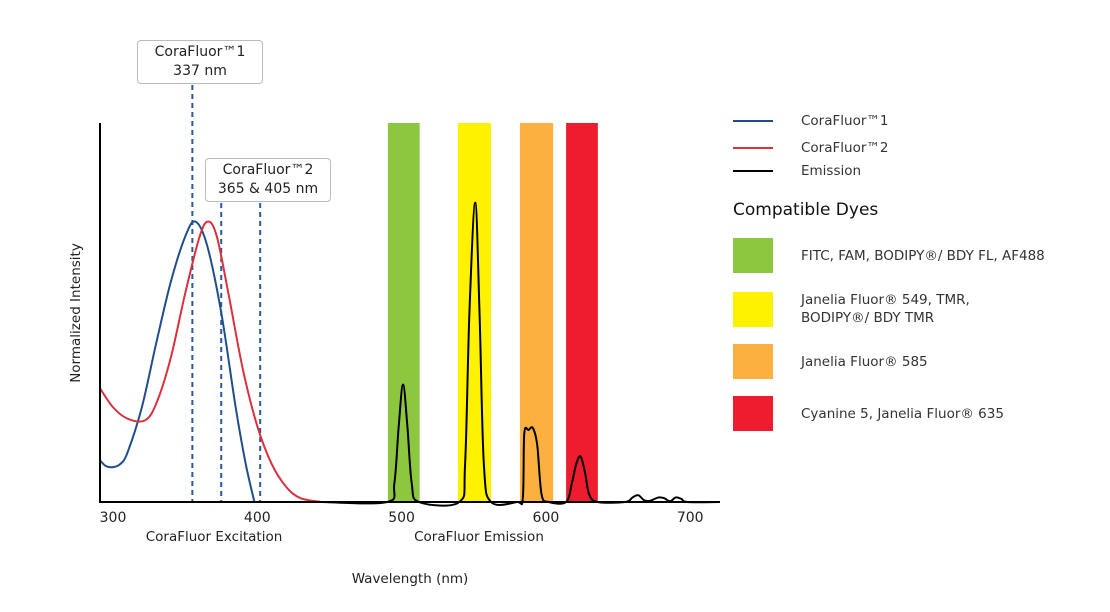  I want to click on section-label-excitation: CoraFluor Excitation, so click(214, 537).